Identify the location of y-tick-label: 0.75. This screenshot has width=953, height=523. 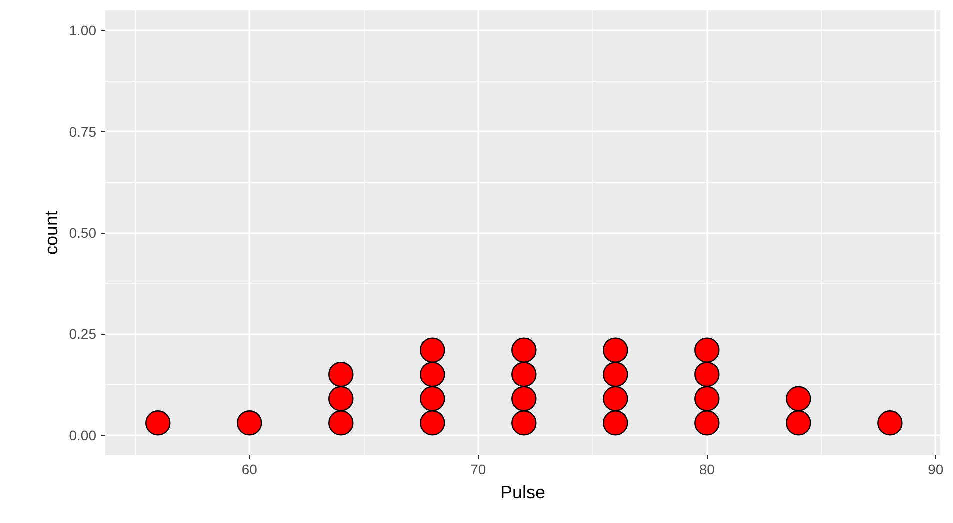
(83, 132).